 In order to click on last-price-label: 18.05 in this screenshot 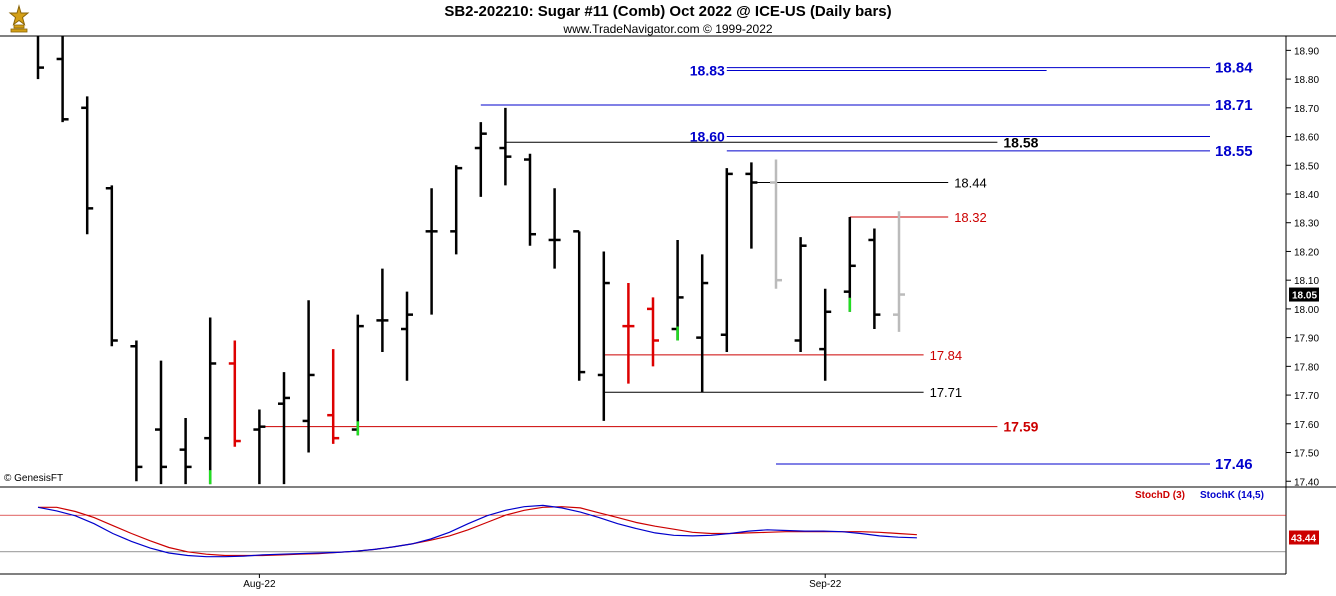, I will do `click(1304, 296)`.